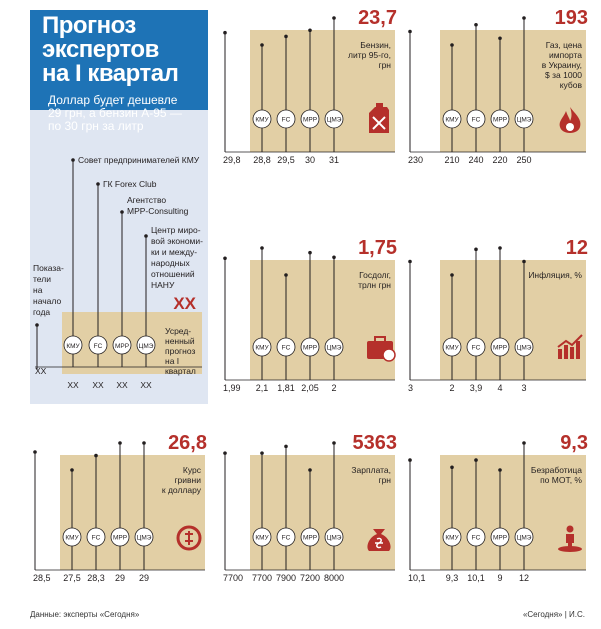 Image resolution: width=601 pixels, height=629 pixels. What do you see at coordinates (174, 252) in the screenshot?
I see `legend-expert-name: ки и между-` at bounding box center [174, 252].